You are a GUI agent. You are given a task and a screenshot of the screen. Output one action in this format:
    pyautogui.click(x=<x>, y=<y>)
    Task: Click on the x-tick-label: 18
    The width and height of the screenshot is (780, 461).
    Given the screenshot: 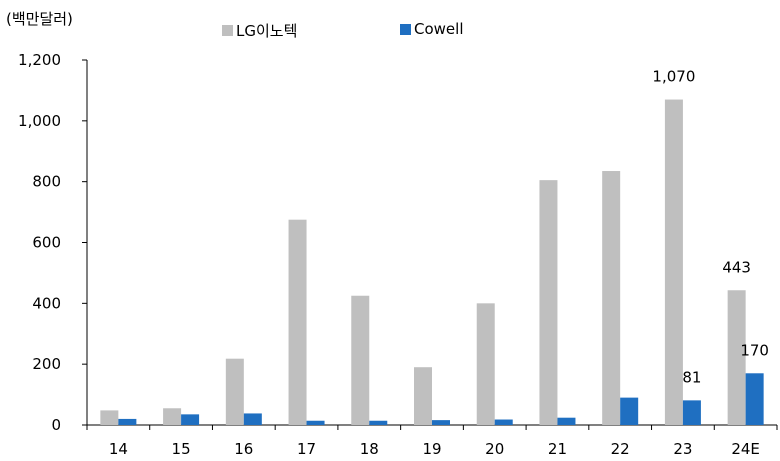 What is the action you would take?
    pyautogui.click(x=369, y=449)
    